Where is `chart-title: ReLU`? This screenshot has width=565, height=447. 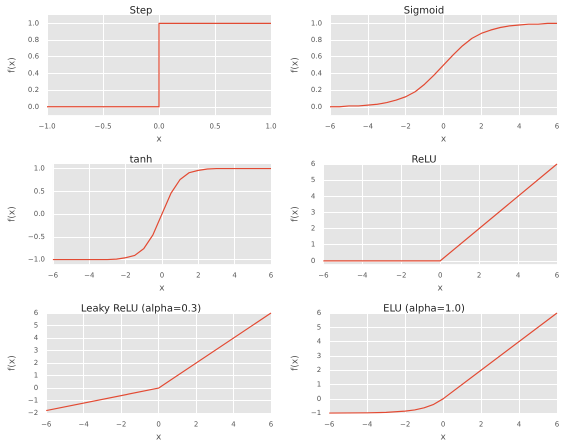
chart-title: ReLU is located at coordinates (424, 160).